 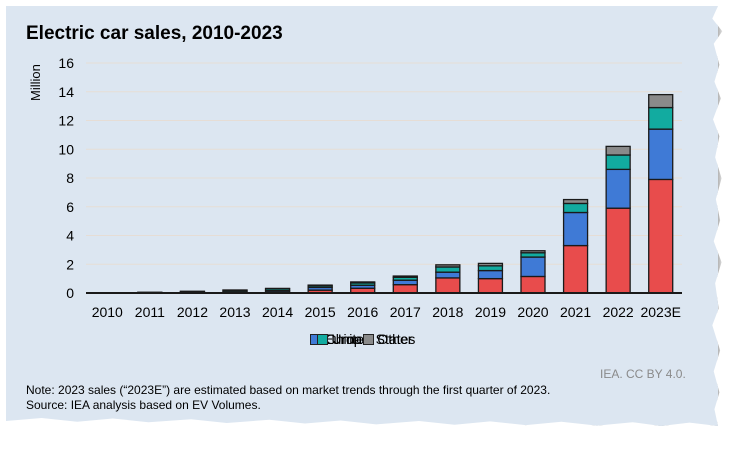 What do you see at coordinates (369, 339) in the screenshot?
I see `legend-swatch-other` at bounding box center [369, 339].